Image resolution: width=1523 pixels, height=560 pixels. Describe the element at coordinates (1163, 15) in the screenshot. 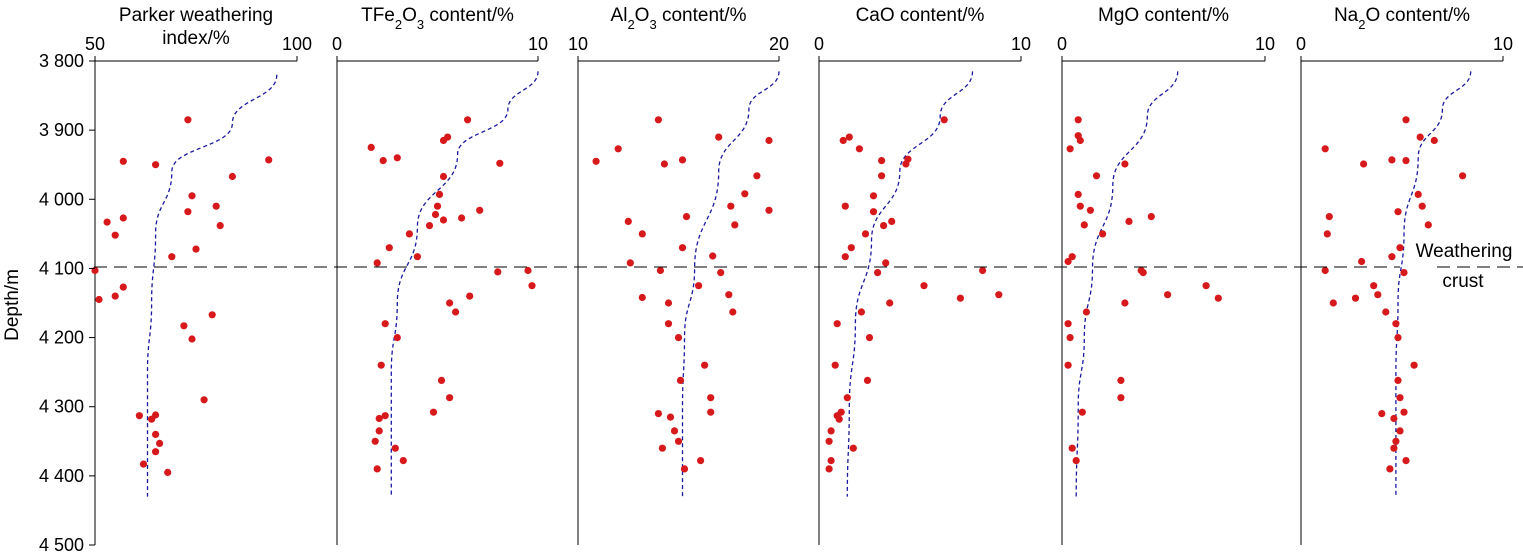

I see `panel-title-part: MgO content/%` at that location.